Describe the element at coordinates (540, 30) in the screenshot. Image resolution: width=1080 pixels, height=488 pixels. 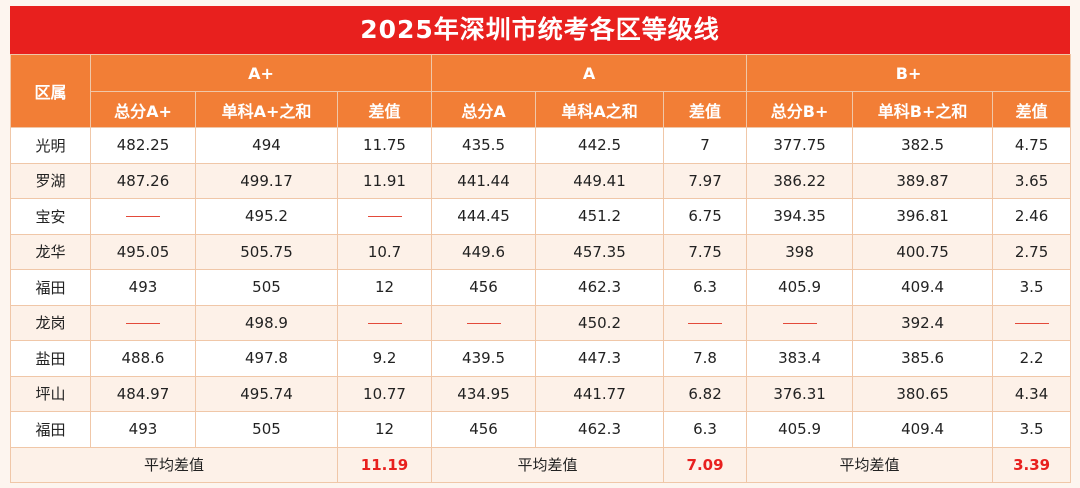
I see `page-title: 2025年深圳市统考各区等级线` at that location.